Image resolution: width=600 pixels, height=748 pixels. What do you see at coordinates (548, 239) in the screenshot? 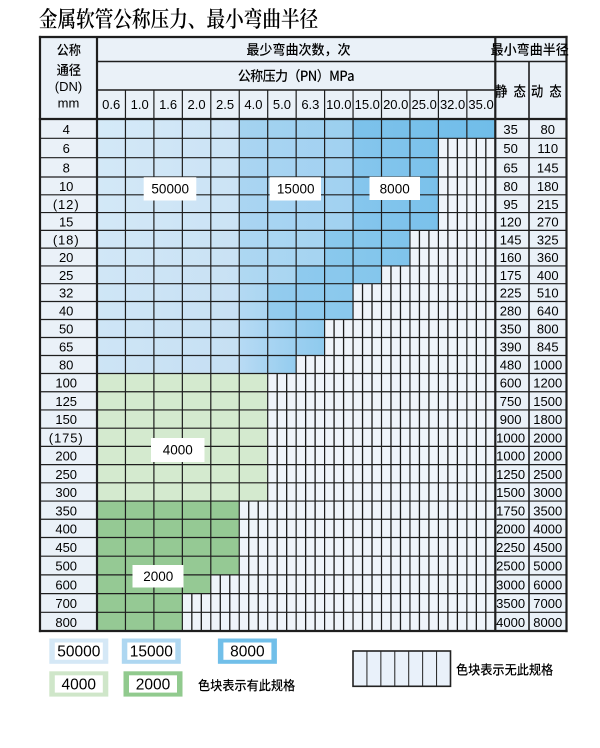
I see `svg-text: 325` at bounding box center [548, 239].